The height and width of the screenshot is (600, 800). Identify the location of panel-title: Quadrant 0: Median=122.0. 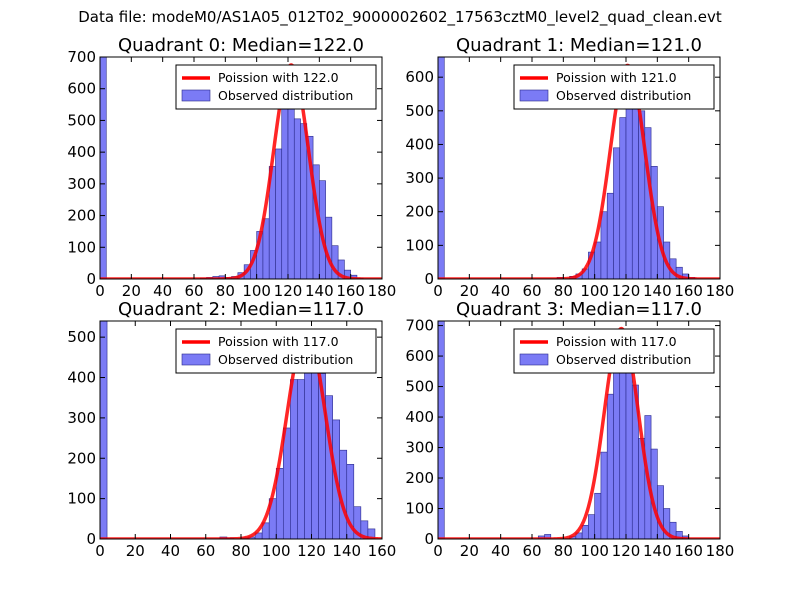
(241, 45).